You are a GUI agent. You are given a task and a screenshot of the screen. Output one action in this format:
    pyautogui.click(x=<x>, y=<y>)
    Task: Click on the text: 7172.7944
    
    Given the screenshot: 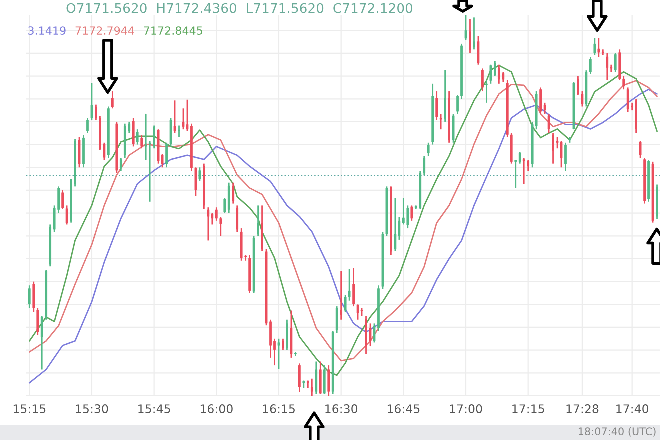 What is the action you would take?
    pyautogui.click(x=105, y=30)
    